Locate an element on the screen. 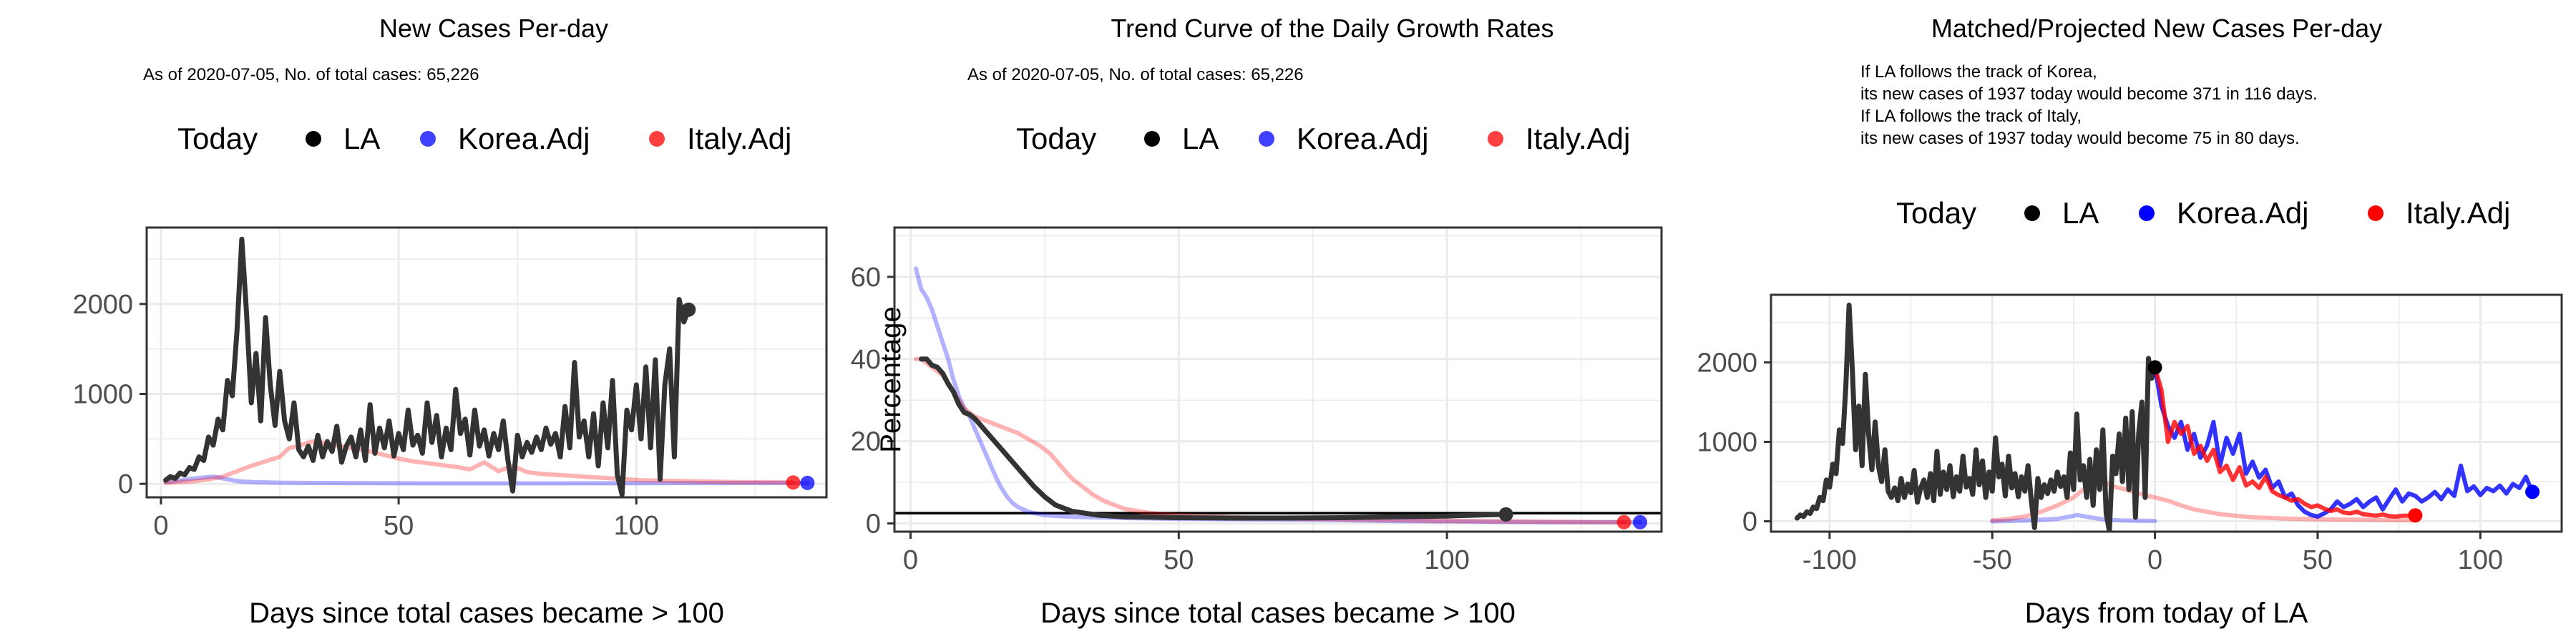 This screenshot has height=644, width=2576. chart-title: New Cases Per-day is located at coordinates (493, 28).